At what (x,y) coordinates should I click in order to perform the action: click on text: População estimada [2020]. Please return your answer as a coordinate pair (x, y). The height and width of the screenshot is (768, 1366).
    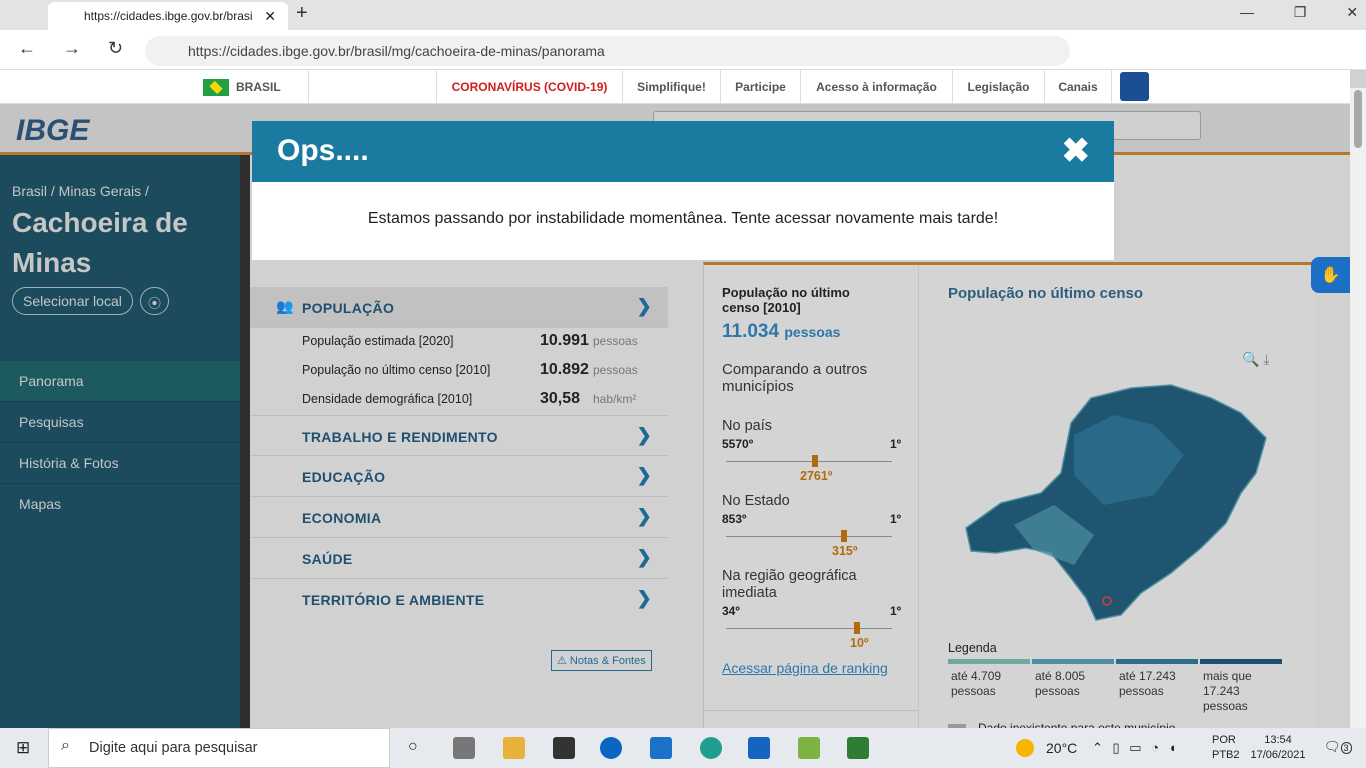
    Looking at the image, I should click on (378, 341).